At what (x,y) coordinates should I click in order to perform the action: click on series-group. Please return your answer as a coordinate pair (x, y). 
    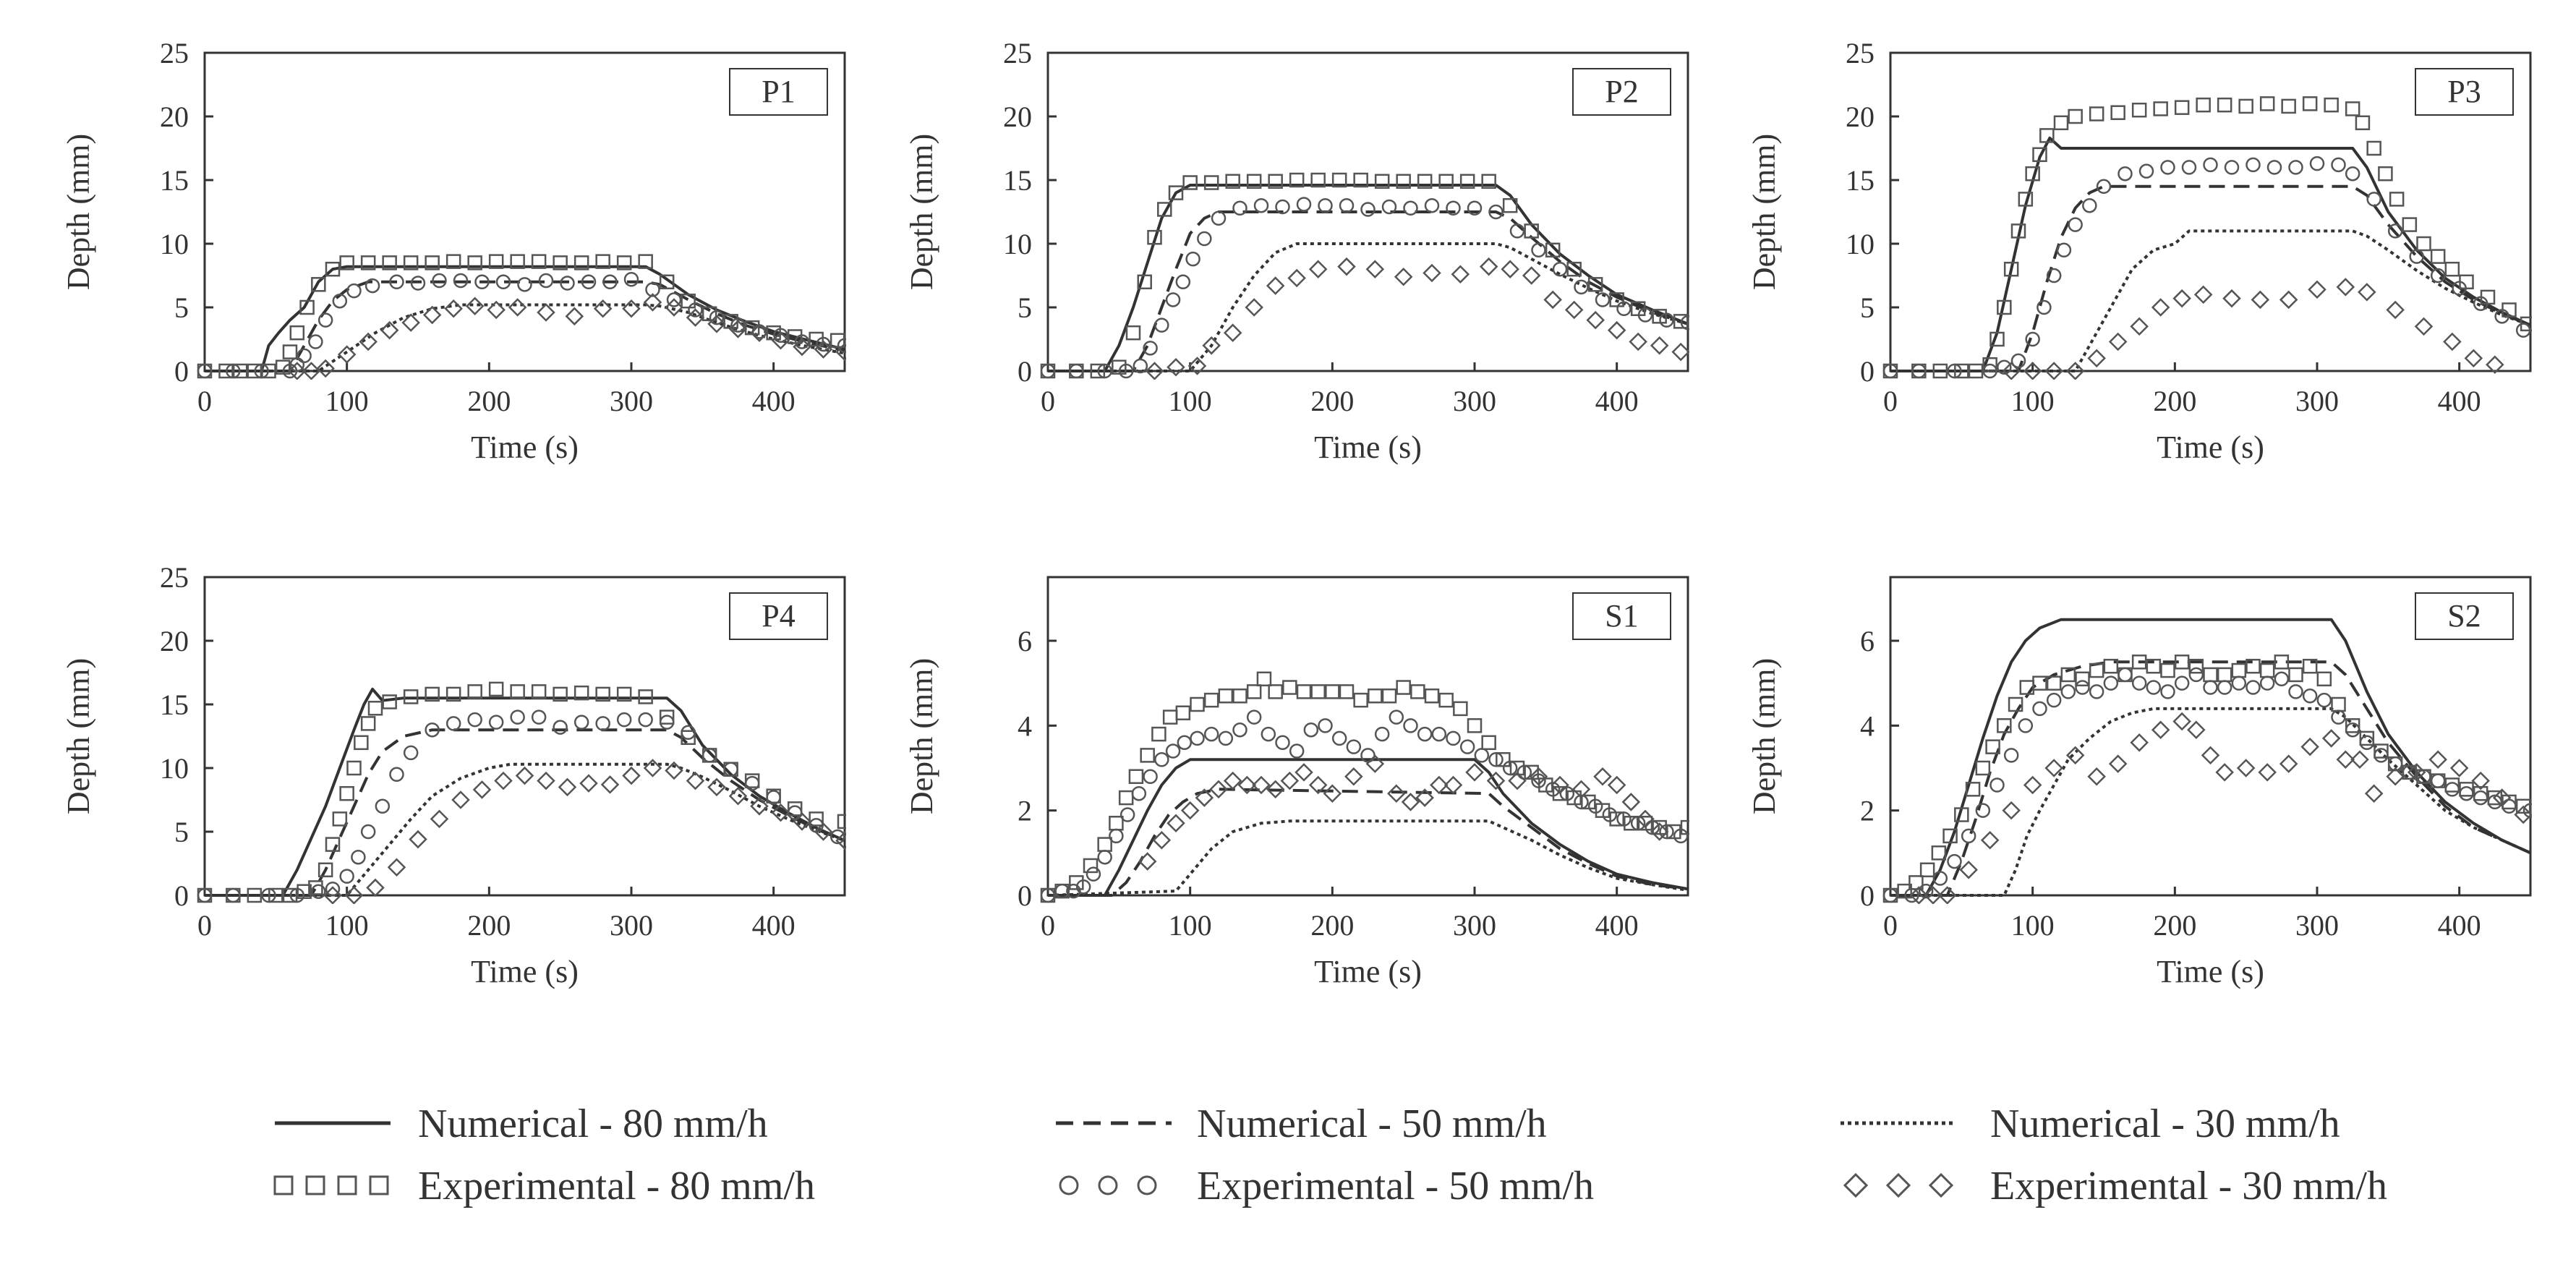
    Looking at the image, I should click on (522, 792).